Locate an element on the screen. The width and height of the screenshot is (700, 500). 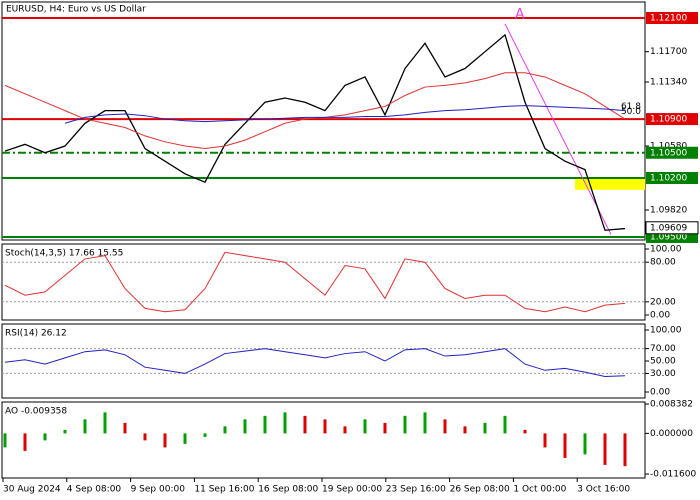
y-tick-label: 1.10580 is located at coordinates (668, 147).